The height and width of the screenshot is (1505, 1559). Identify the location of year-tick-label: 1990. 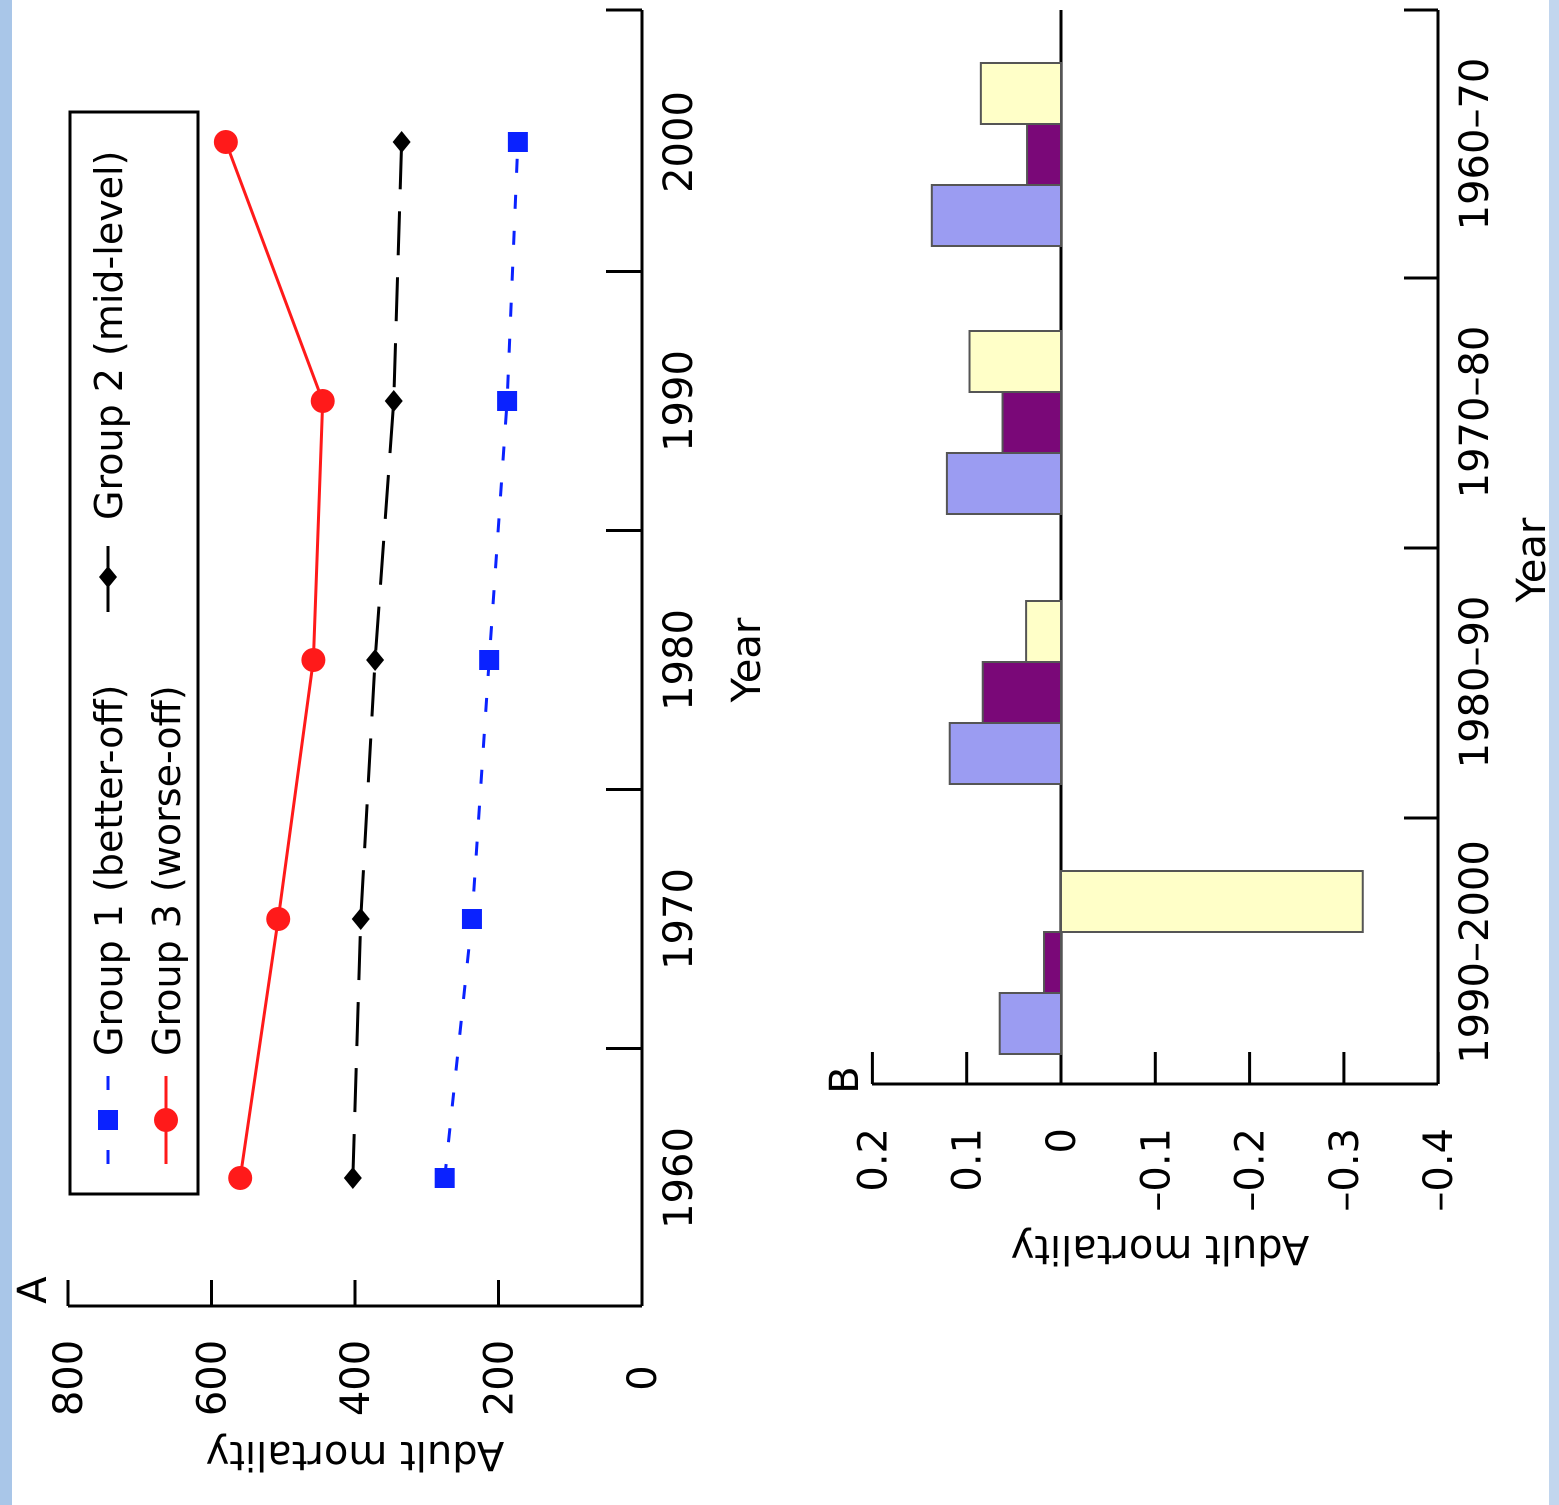
(679, 401).